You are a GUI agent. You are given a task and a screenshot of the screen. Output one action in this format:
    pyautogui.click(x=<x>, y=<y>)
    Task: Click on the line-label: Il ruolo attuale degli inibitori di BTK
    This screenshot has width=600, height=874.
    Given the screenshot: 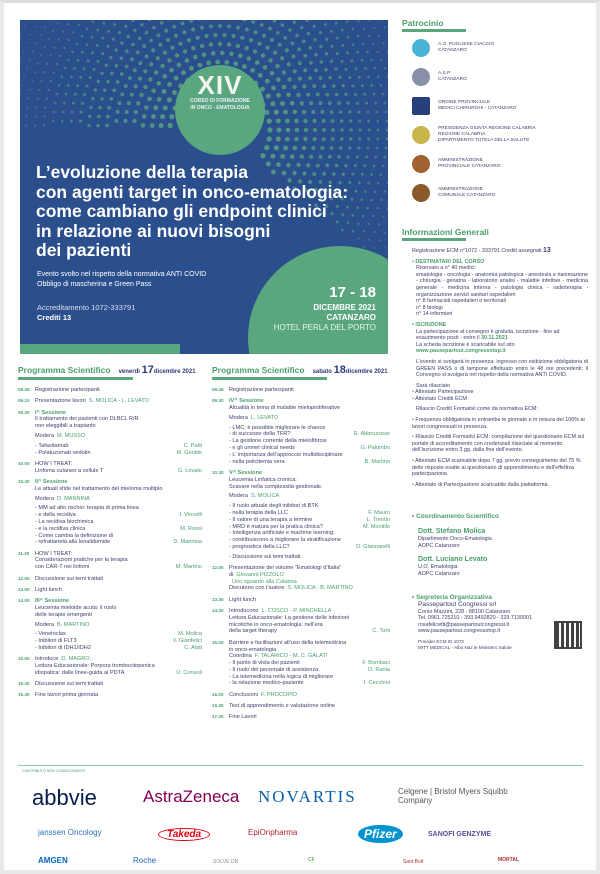 What is the action you would take?
    pyautogui.click(x=275, y=506)
    